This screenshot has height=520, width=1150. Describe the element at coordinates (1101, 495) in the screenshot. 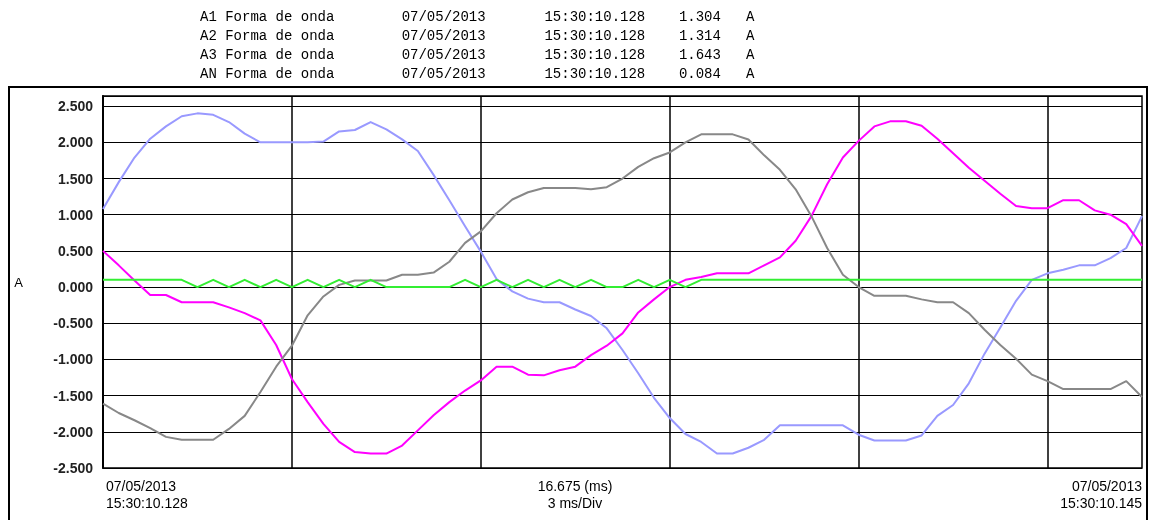

I see `text: 07/05/2013 15:30:10.145` at that location.